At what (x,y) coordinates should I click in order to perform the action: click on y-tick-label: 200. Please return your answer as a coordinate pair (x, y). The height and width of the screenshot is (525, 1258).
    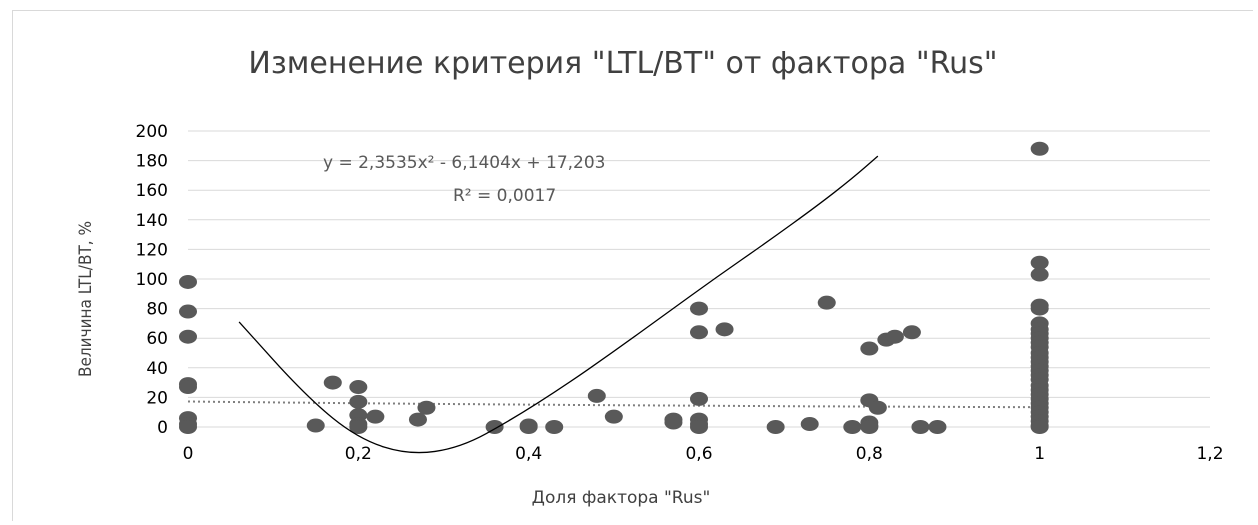
    Looking at the image, I should click on (152, 132).